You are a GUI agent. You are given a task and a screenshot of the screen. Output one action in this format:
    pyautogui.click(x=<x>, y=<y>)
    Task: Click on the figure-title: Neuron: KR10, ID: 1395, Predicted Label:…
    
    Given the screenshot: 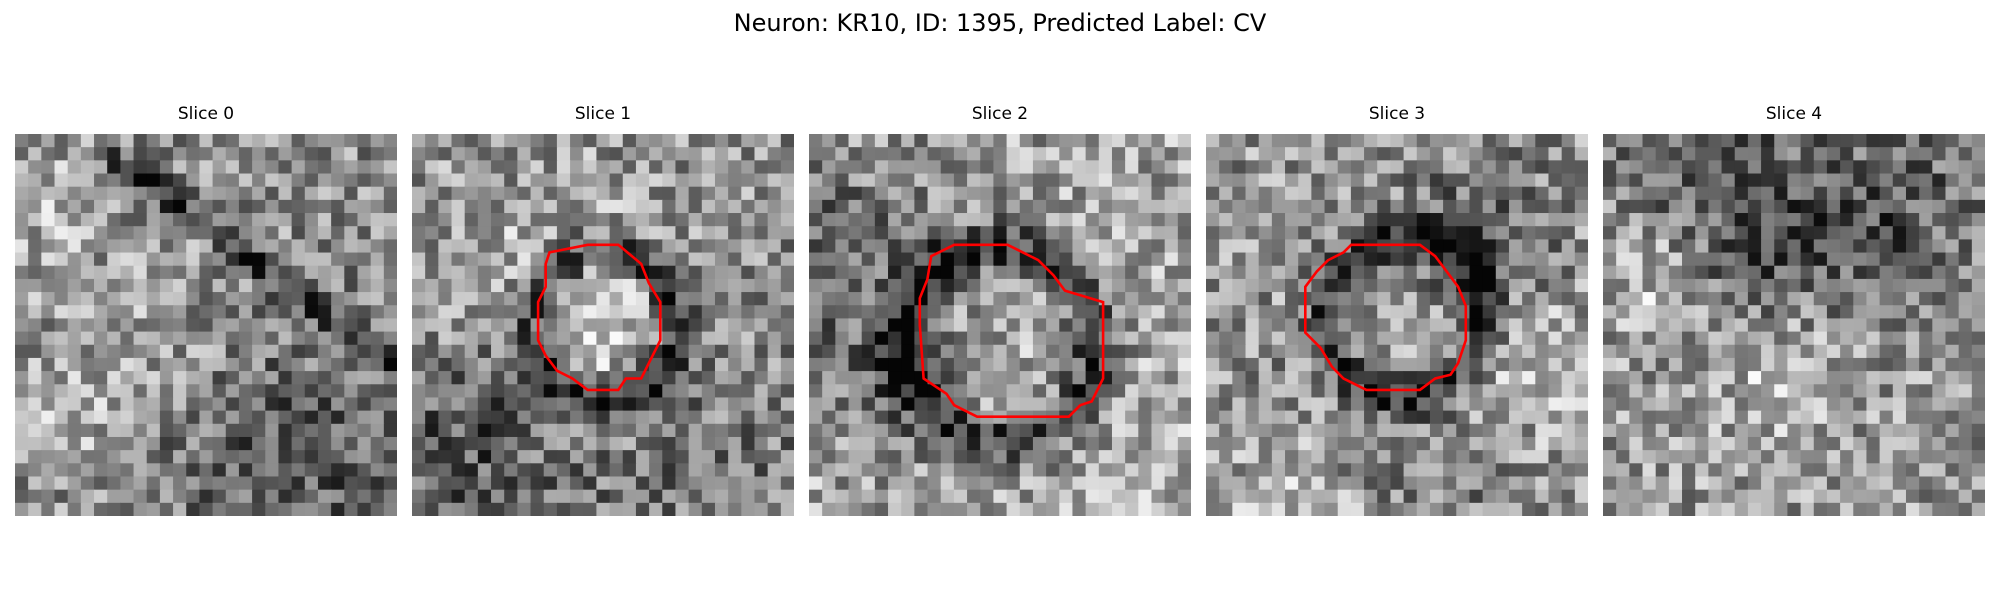 What is the action you would take?
    pyautogui.click(x=1000, y=23)
    